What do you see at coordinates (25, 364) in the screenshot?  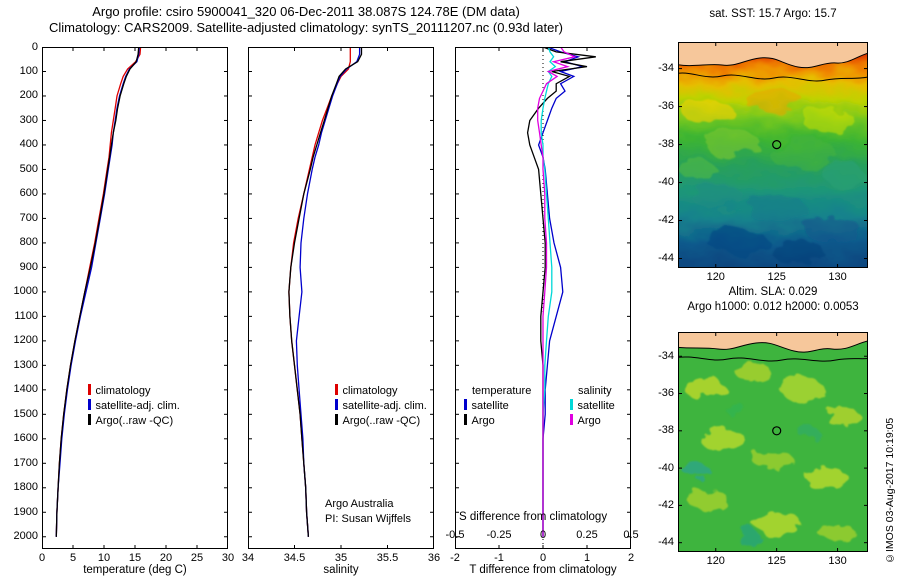 I see `depth-tick-label: 1300` at bounding box center [25, 364].